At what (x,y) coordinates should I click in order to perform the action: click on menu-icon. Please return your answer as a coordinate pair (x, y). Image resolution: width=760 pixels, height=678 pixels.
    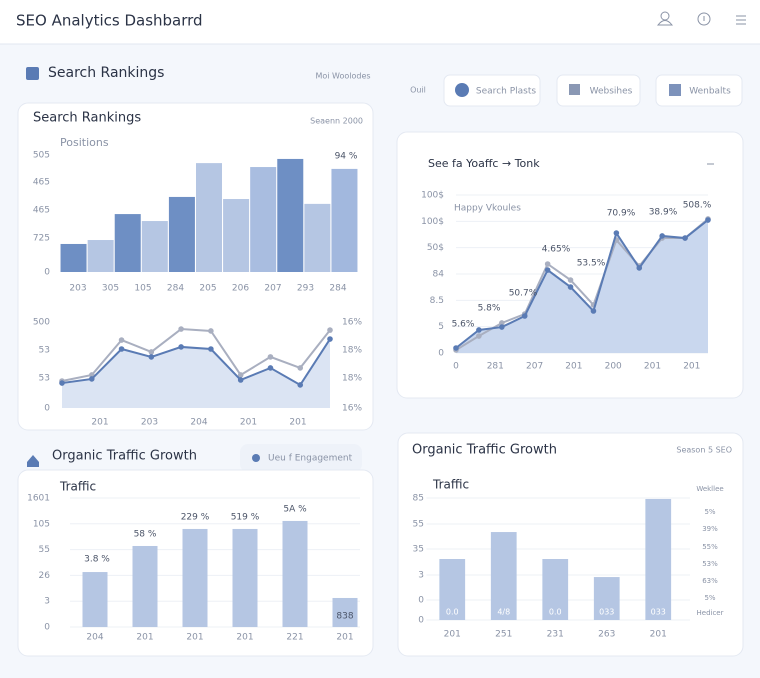
    Looking at the image, I should click on (741, 20).